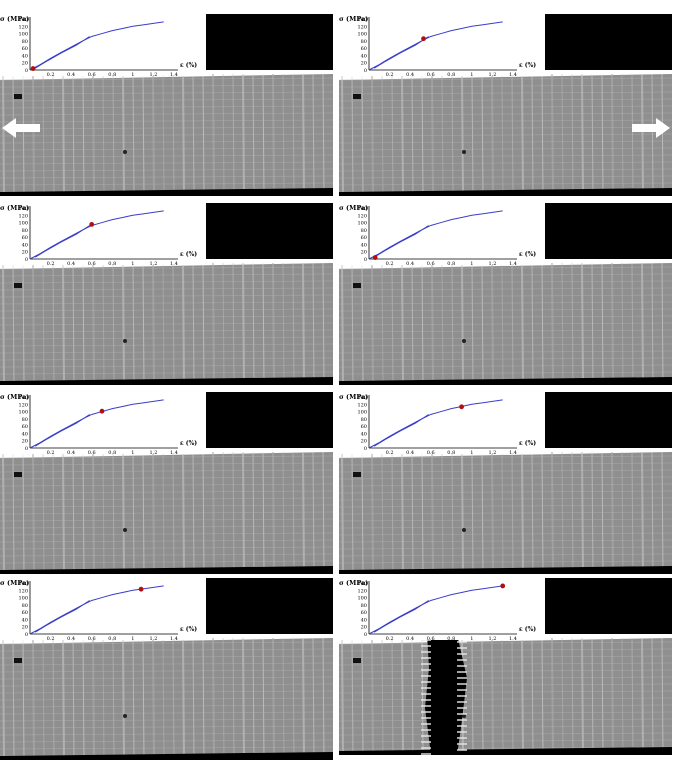 The image size is (680, 760). What do you see at coordinates (651, 128) in the screenshot?
I see `load-arrow-right` at bounding box center [651, 128].